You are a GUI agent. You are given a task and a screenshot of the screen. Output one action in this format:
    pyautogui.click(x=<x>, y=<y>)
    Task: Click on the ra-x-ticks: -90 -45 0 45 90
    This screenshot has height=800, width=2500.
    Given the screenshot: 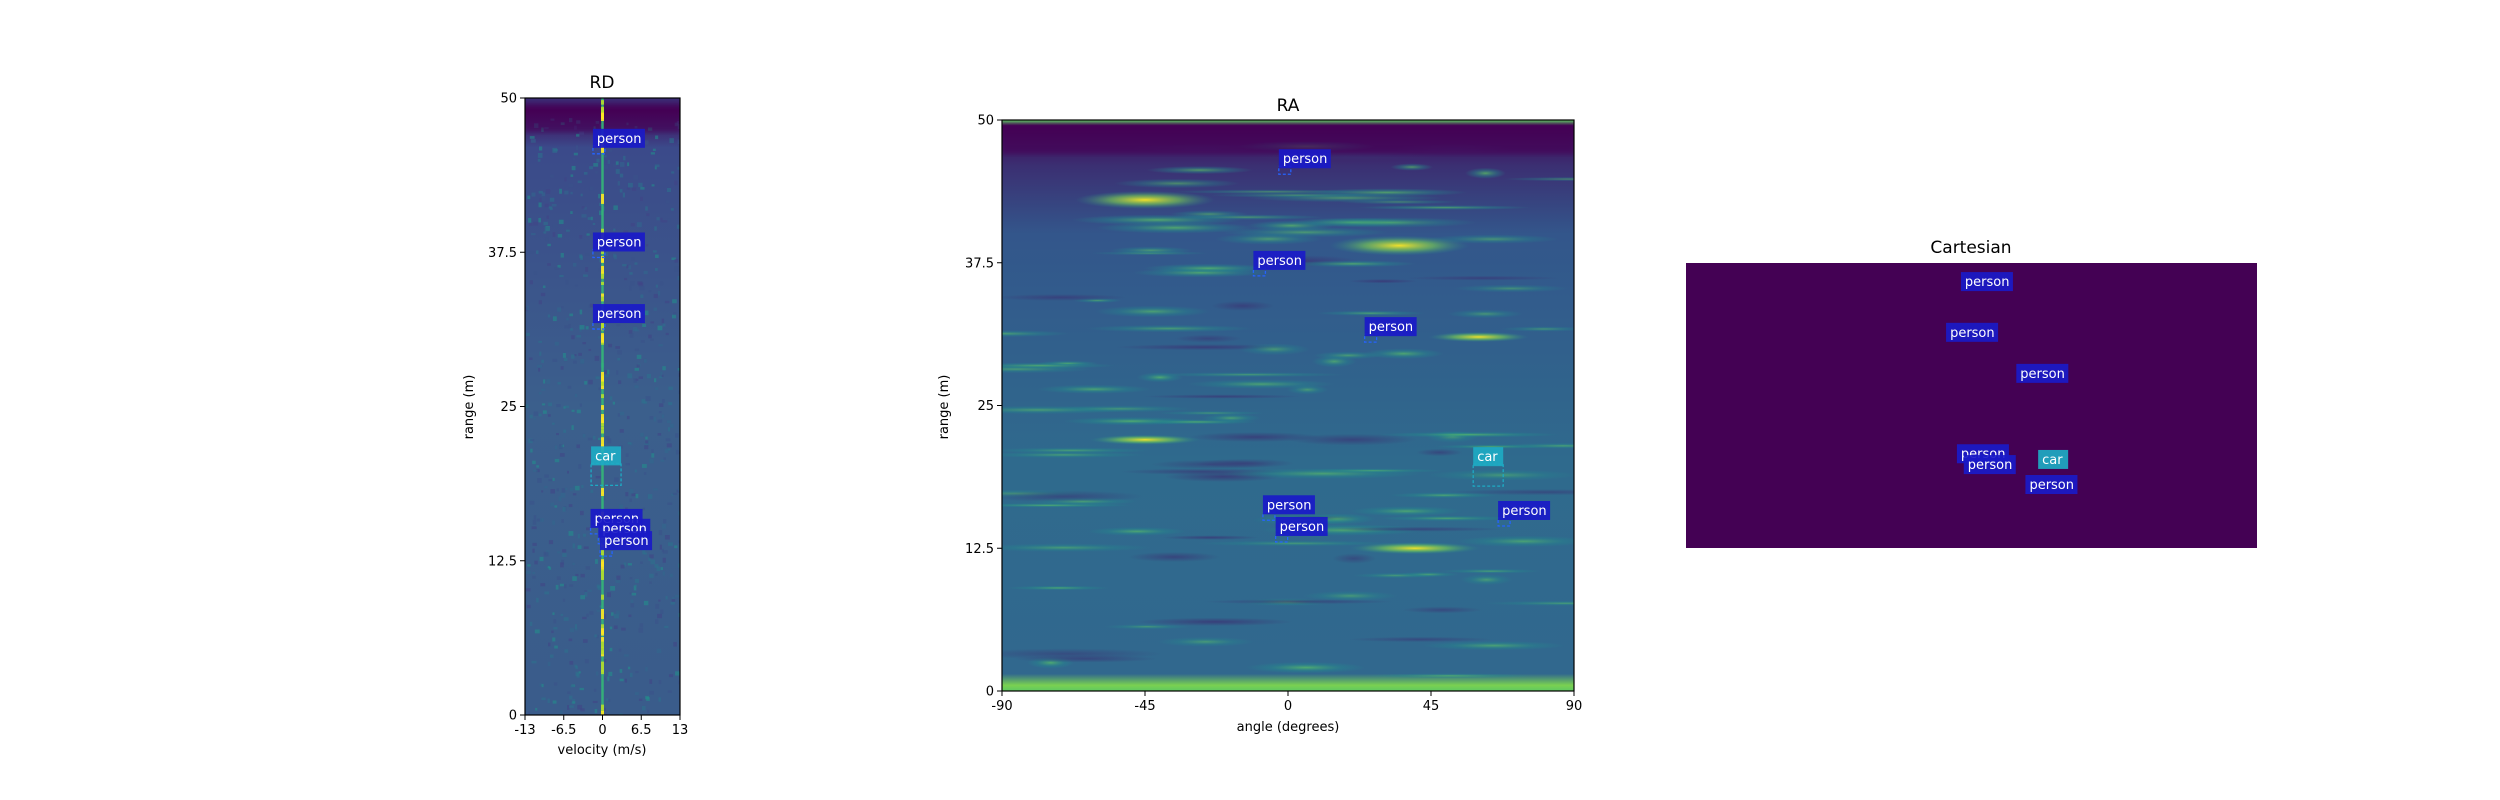 What is the action you would take?
    pyautogui.click(x=1286, y=702)
    